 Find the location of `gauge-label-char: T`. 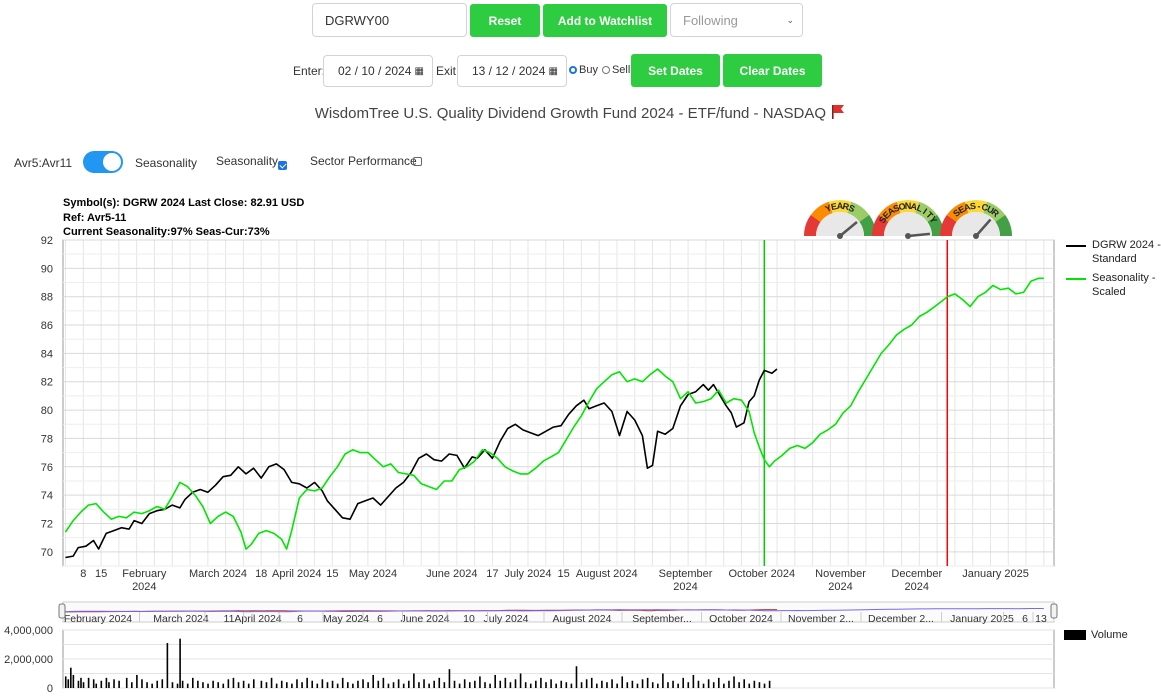

gauge-label-char: T is located at coordinates (929, 215).